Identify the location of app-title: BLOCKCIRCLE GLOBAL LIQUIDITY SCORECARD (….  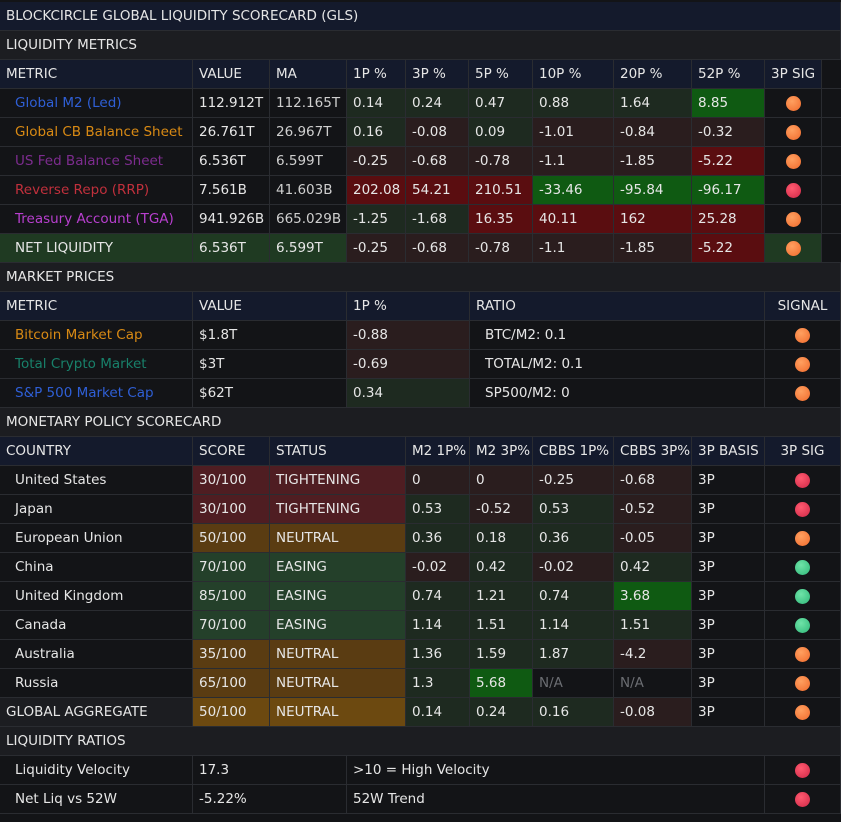
(420, 16).